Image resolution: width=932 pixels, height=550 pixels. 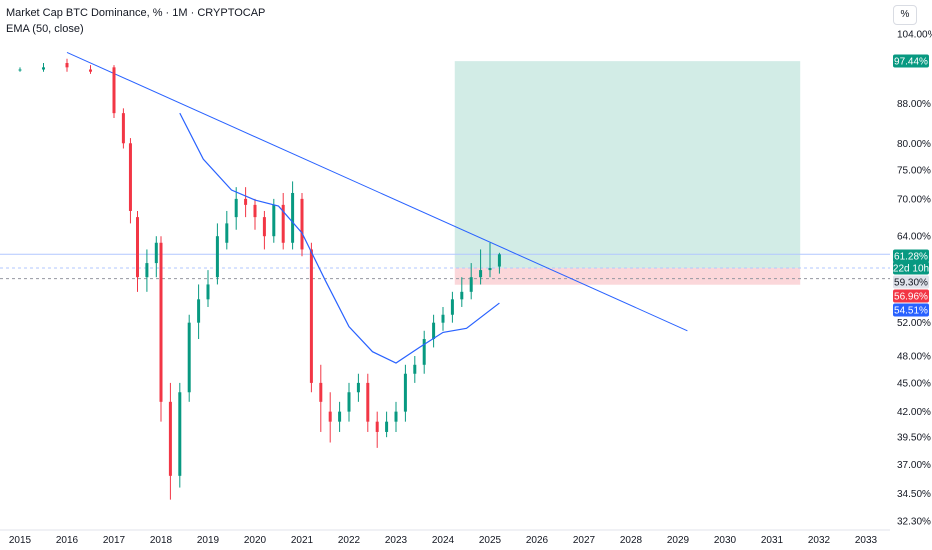 What do you see at coordinates (914, 35) in the screenshot?
I see `y-tick-label: 104.00%` at bounding box center [914, 35].